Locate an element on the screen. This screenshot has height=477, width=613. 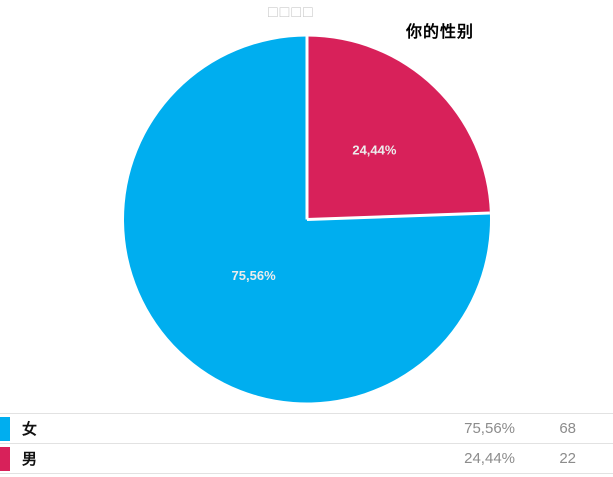
slice-label-女: 75,56% is located at coordinates (254, 275).